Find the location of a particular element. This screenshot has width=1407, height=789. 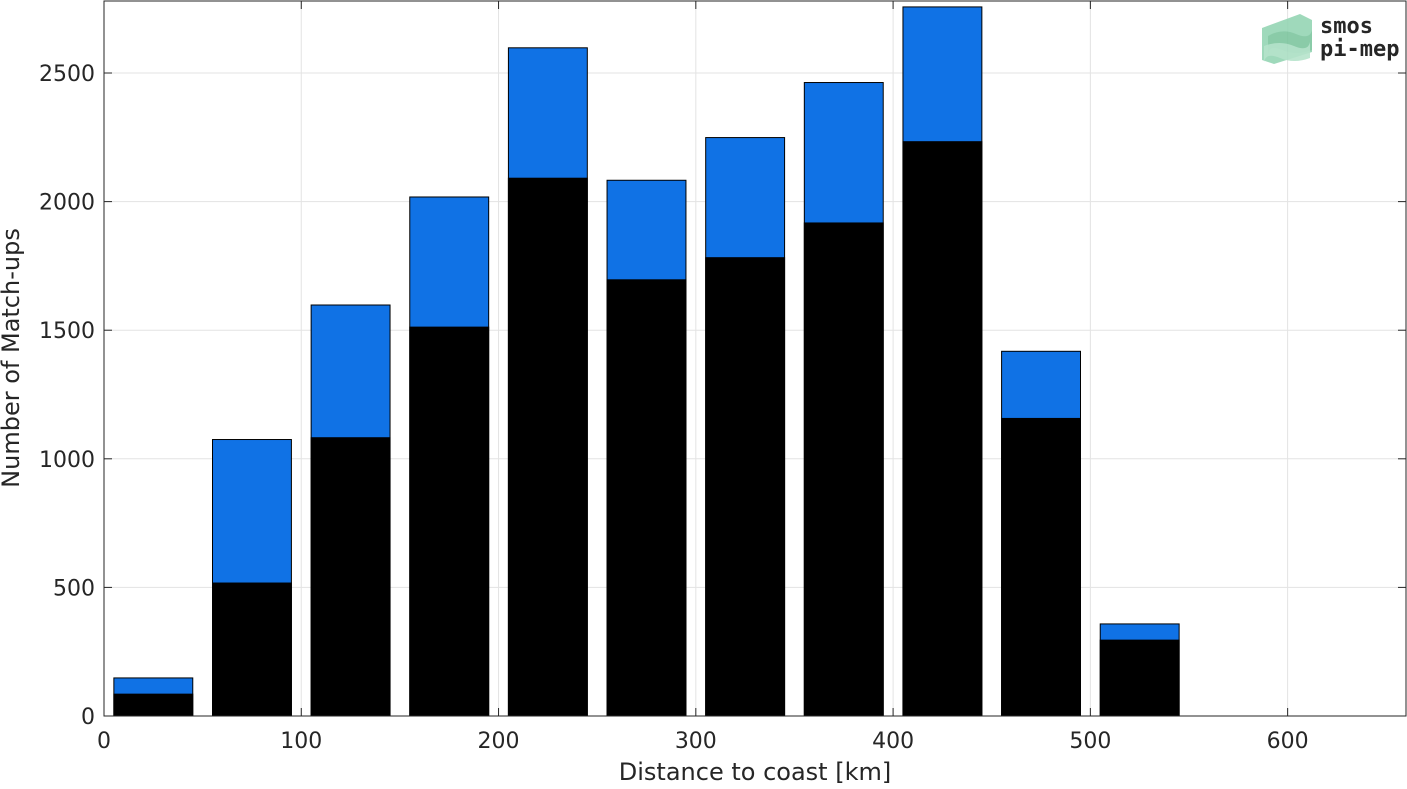

y-tick-label: 2000 is located at coordinates (67, 203).